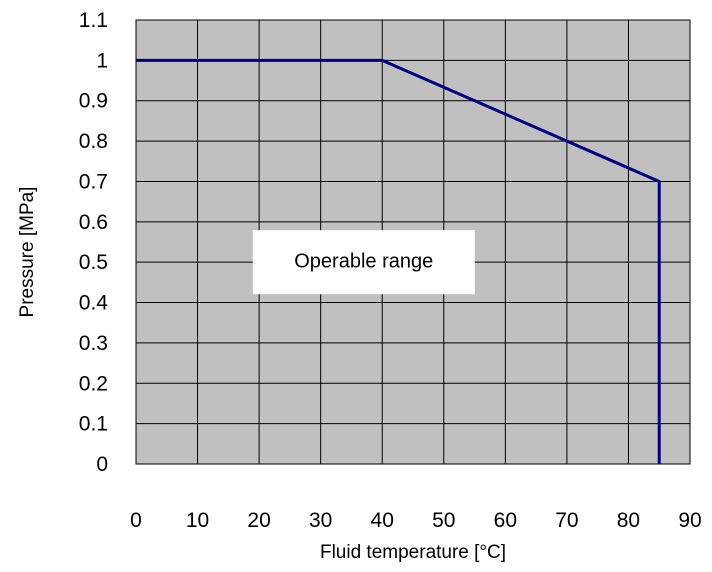 The height and width of the screenshot is (572, 712). I want to click on annotation-label: Operable range, so click(363, 261).